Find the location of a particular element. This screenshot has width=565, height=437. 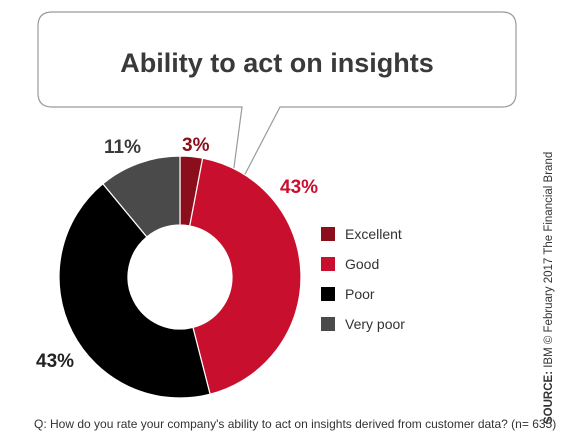

legend: Excellent Good Poor Very poor is located at coordinates (363, 279).